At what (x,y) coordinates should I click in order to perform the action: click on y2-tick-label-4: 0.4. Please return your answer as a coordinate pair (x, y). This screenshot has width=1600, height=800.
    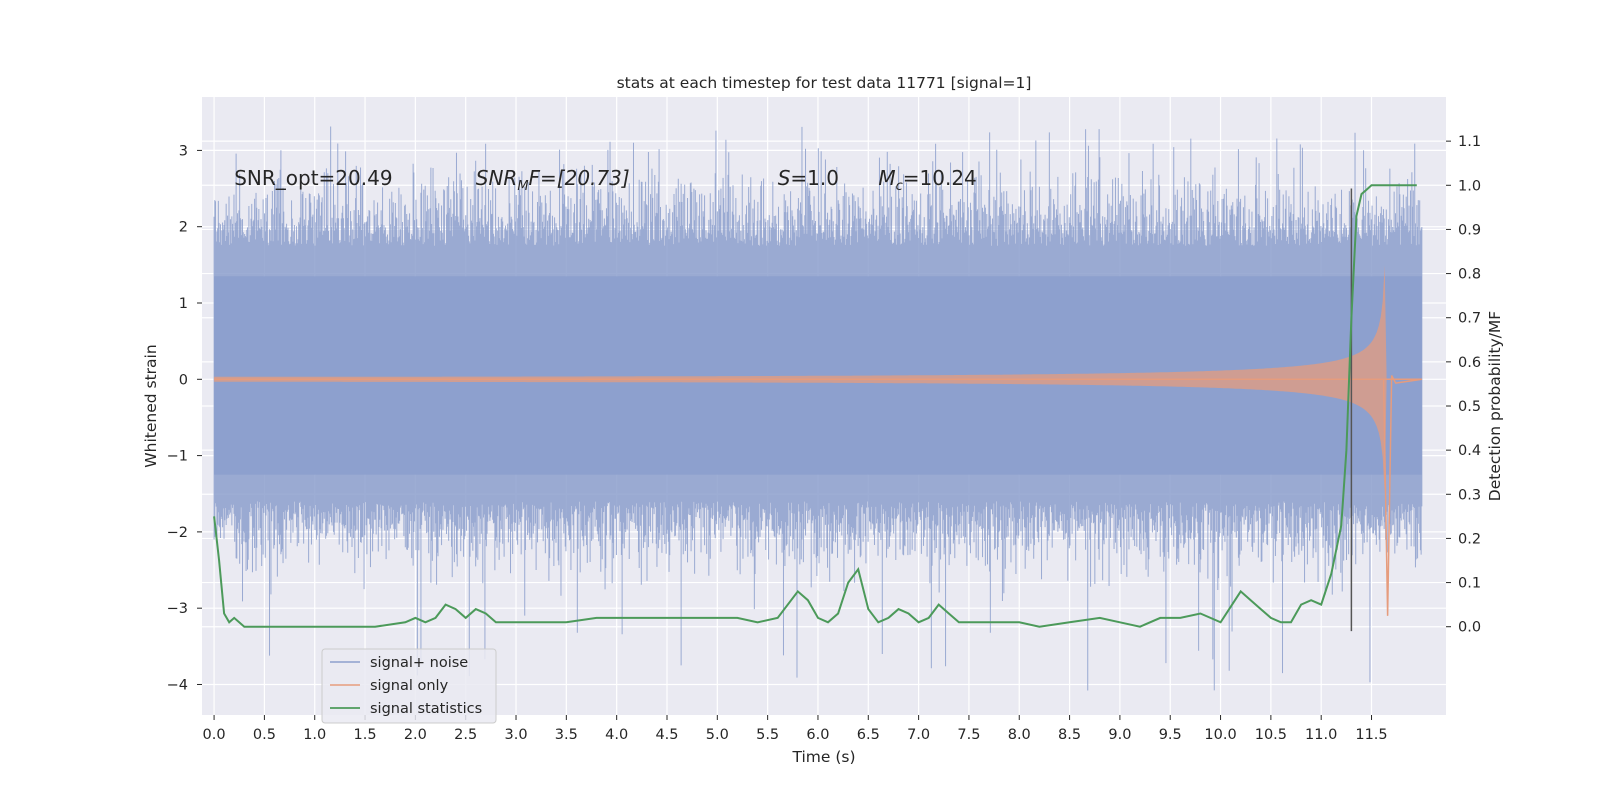
    Looking at the image, I should click on (1469, 451).